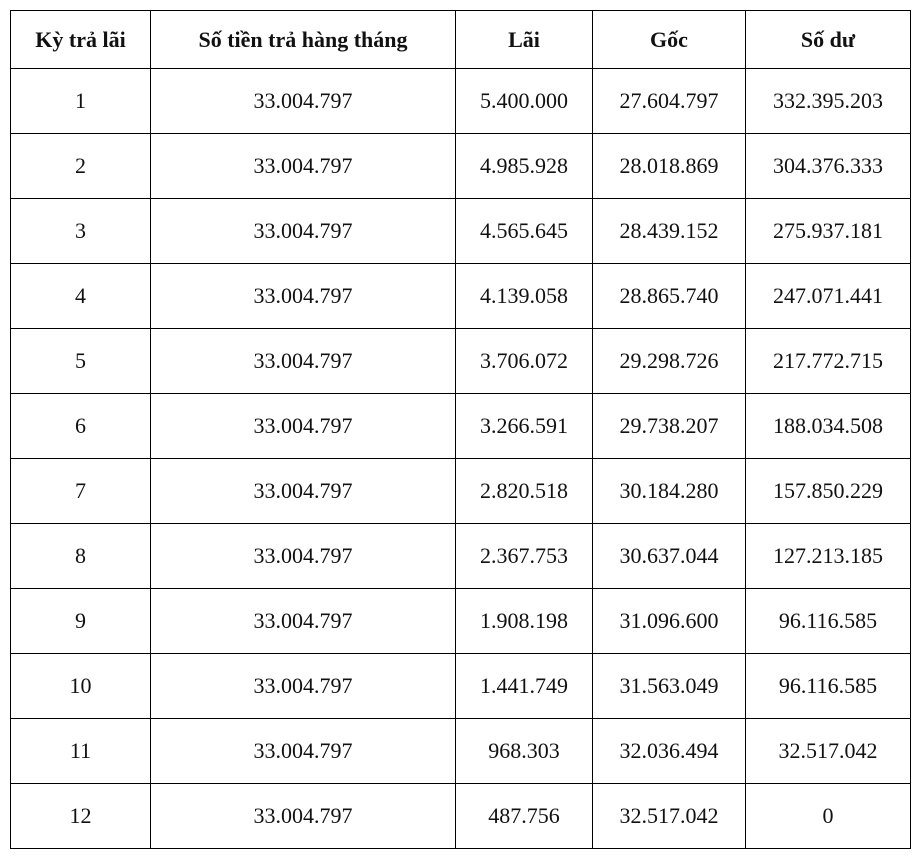 This screenshot has height=856, width=920. What do you see at coordinates (669, 361) in the screenshot?
I see `table-cell: 29.298.726` at bounding box center [669, 361].